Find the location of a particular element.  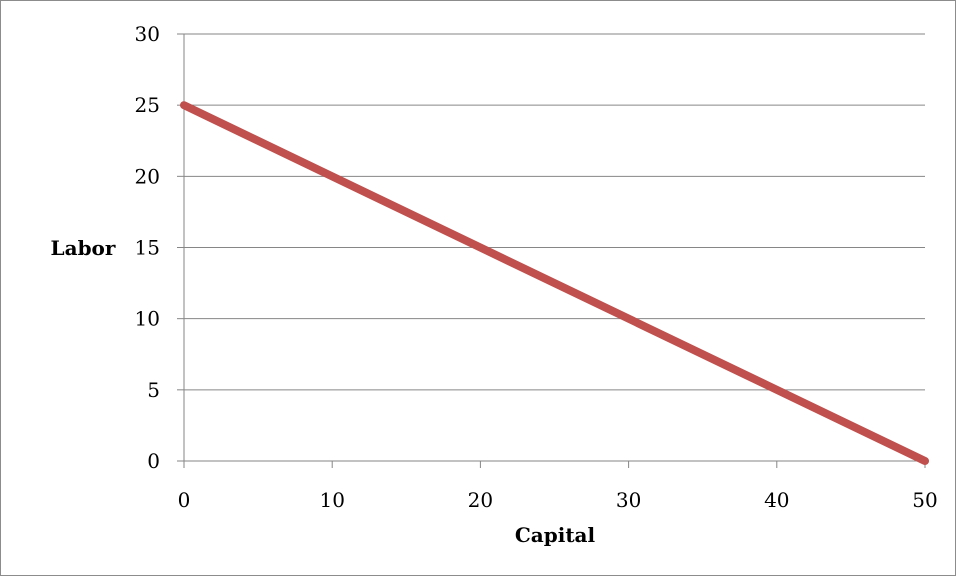

x-tick-label-50: 50 is located at coordinates (924, 500).